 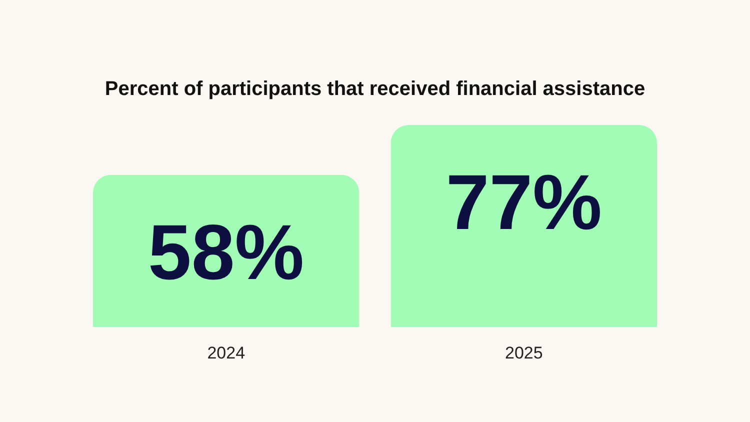 I want to click on data-label: 58%, so click(x=226, y=252).